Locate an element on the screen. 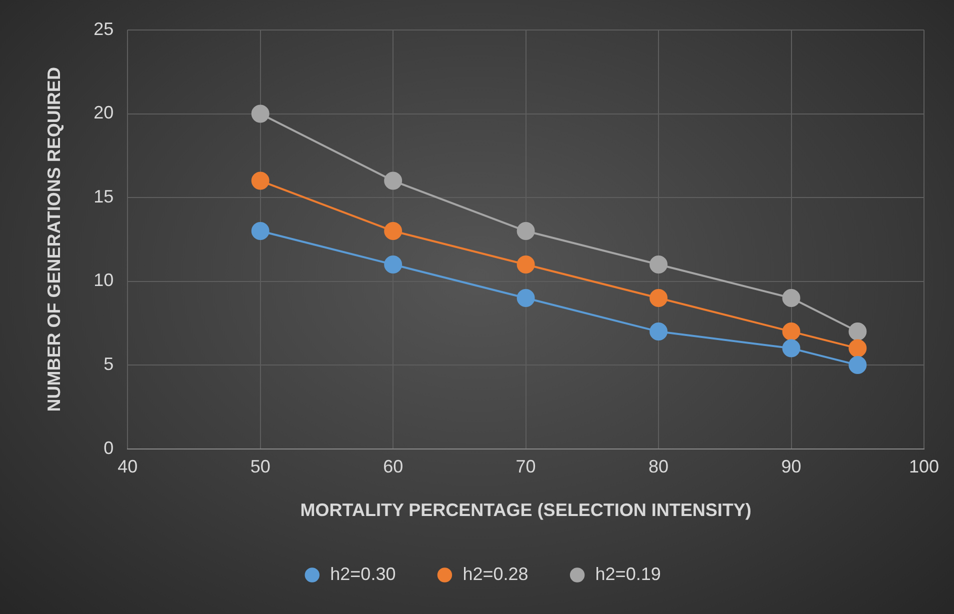 Image resolution: width=954 pixels, height=614 pixels. y-tick-label: 10 is located at coordinates (104, 280).